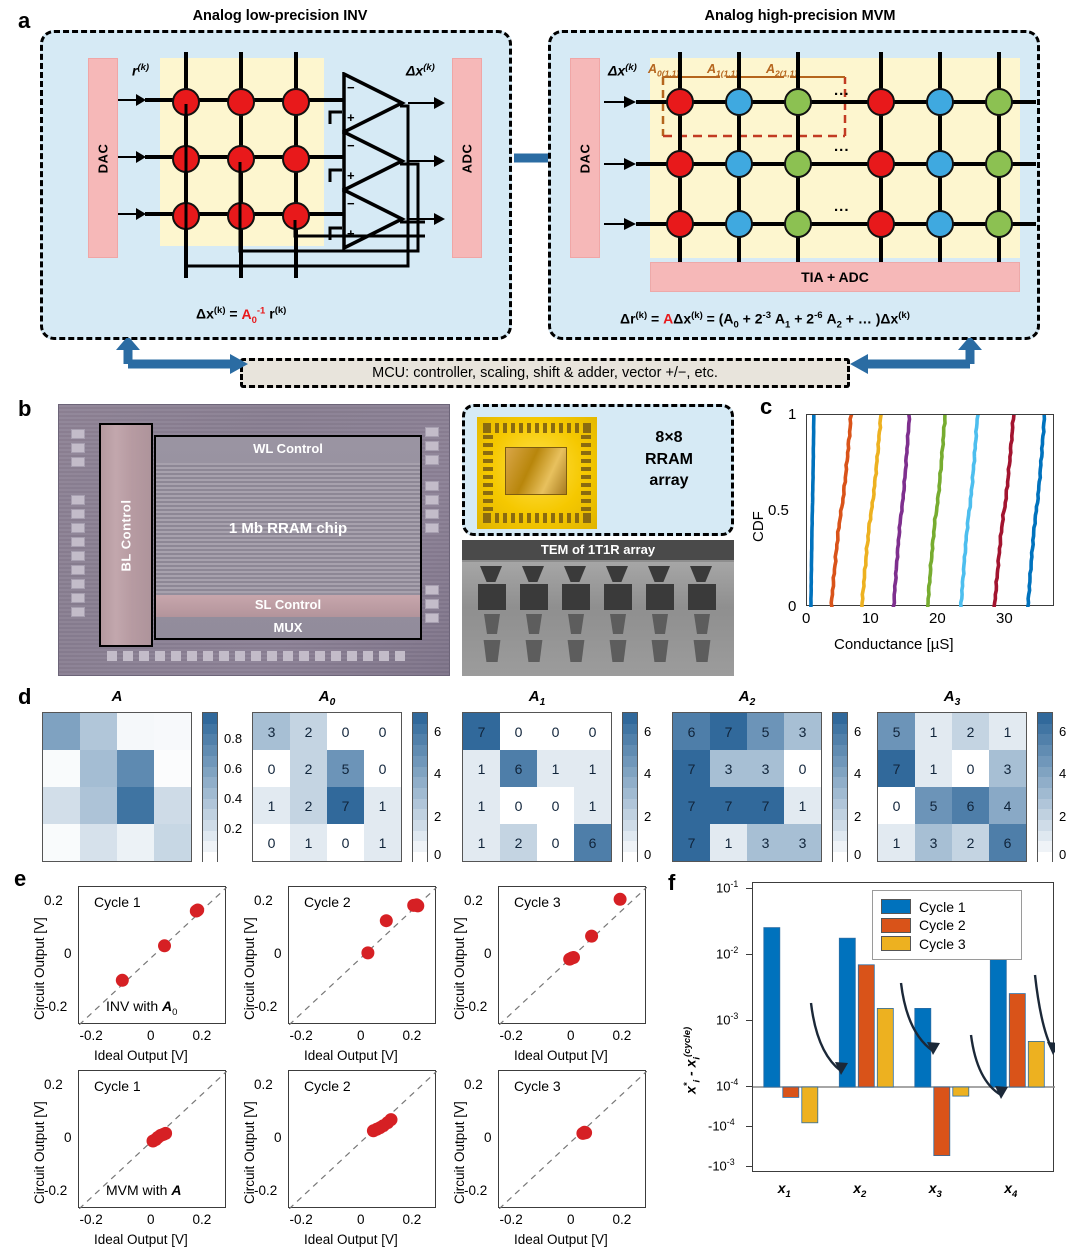 This screenshot has height=1247, width=1080. Describe the element at coordinates (792, 414) in the screenshot. I see `cdf-ytick-1: 1` at that location.